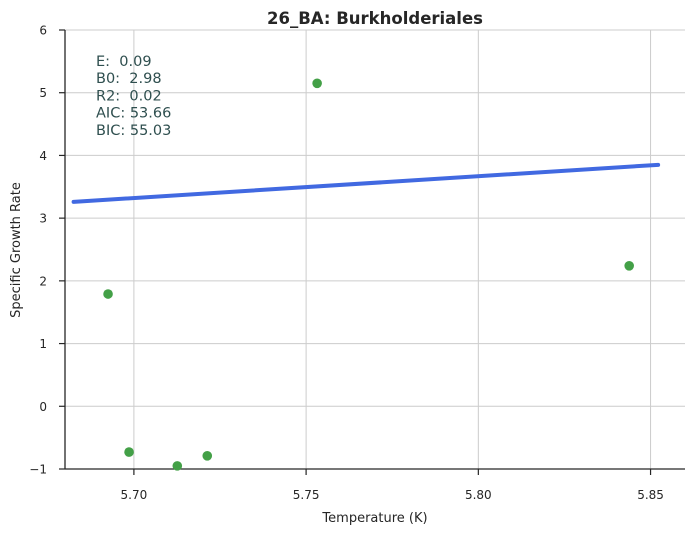  What do you see at coordinates (375, 18) in the screenshot?
I see `chart-title: 26_BA: Burkholderiales` at bounding box center [375, 18].